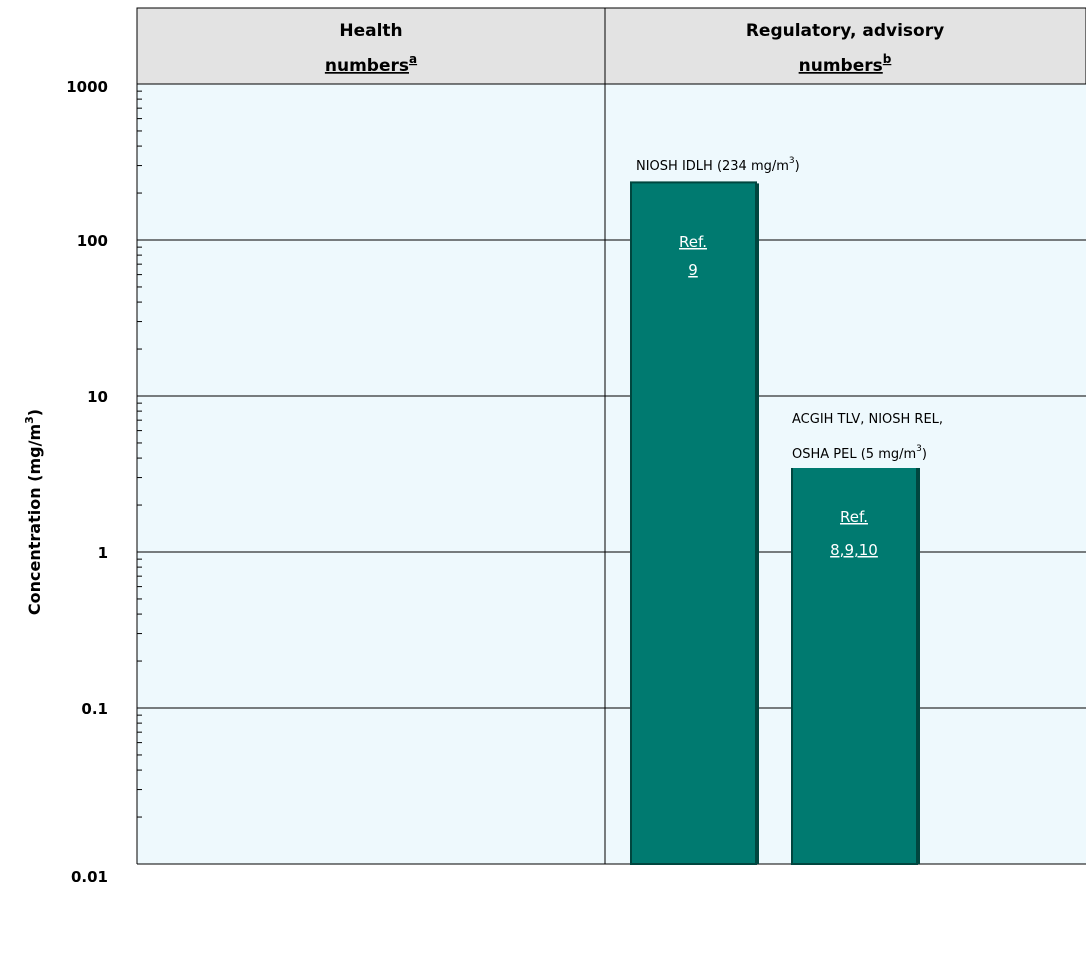 The height and width of the screenshot is (968, 1086). Describe the element at coordinates (915, 440) in the screenshot. I see `bar-2-label-bg` at that location.